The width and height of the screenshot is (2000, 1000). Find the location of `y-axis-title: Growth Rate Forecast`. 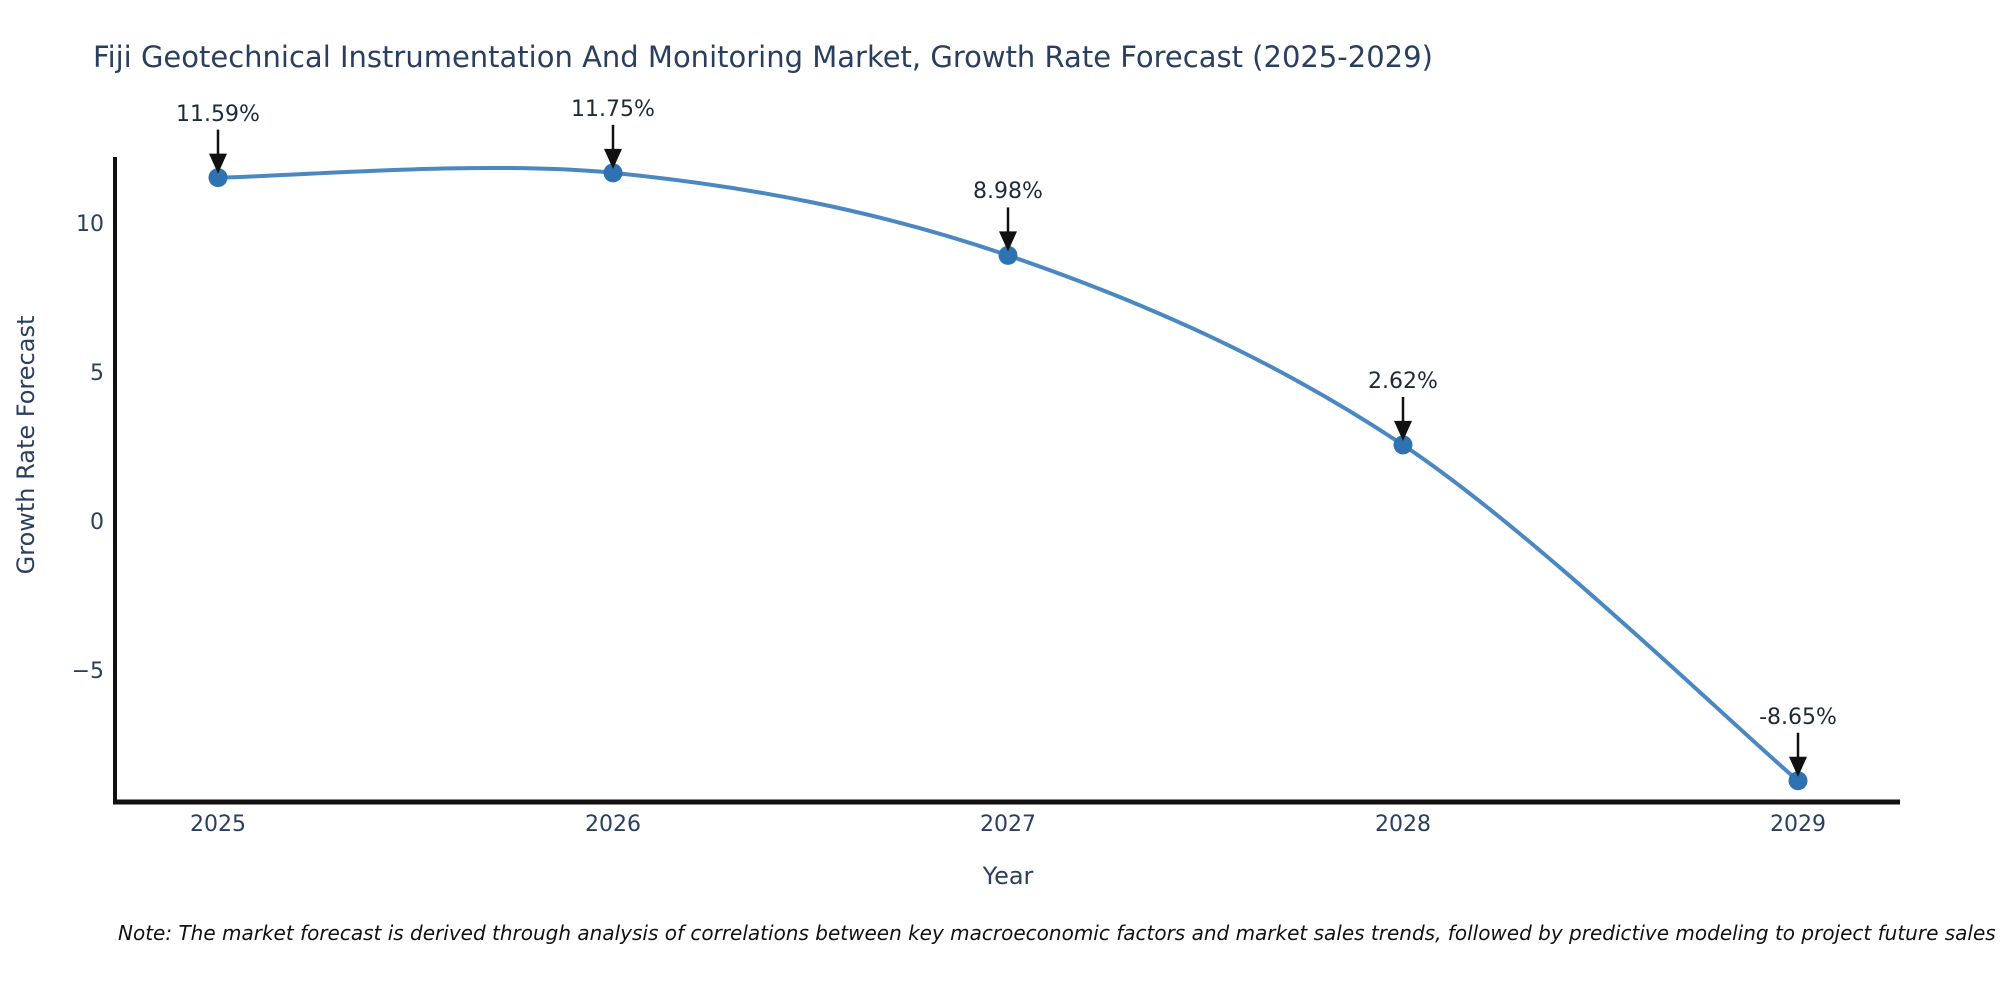

y-axis-title: Growth Rate Forecast is located at coordinates (26, 445).